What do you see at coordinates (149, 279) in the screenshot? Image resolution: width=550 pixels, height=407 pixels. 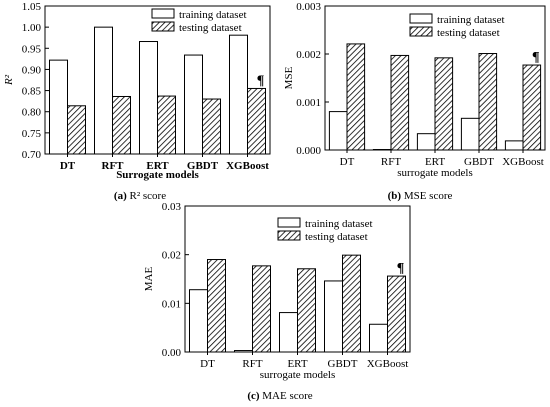 I see `y-axis-label: MAE` at bounding box center [149, 279].